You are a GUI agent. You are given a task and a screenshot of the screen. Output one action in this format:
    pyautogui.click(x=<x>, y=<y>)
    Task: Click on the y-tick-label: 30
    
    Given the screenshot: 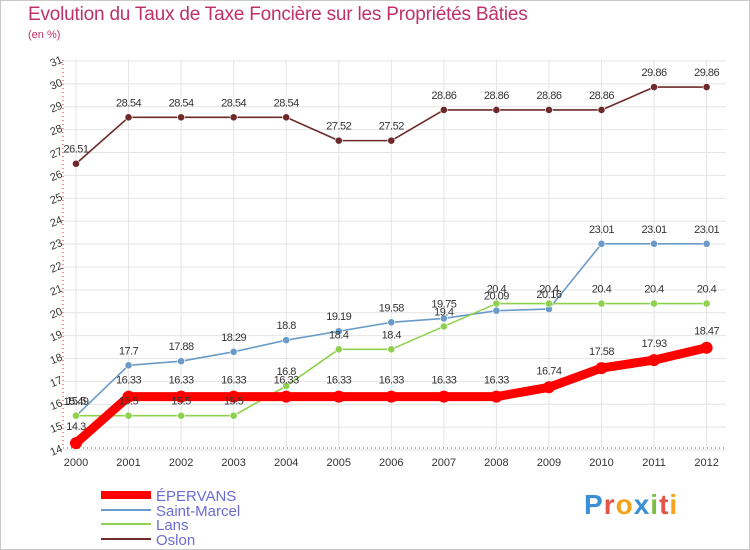 What is the action you would take?
    pyautogui.click(x=56, y=85)
    